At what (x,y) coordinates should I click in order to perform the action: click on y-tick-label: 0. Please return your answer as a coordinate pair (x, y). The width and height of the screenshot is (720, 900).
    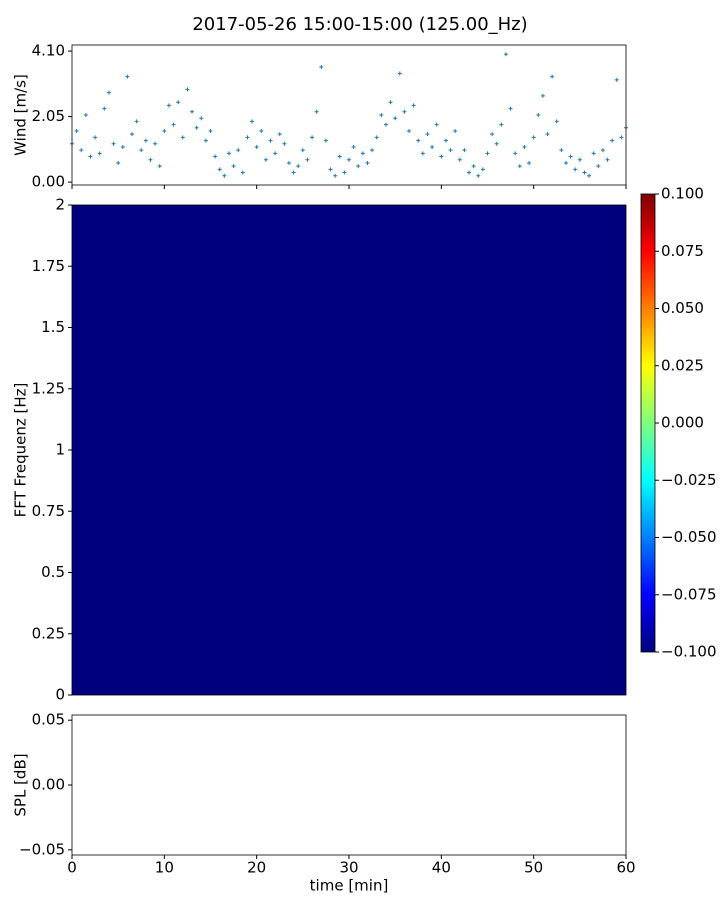
    Looking at the image, I should click on (60, 695).